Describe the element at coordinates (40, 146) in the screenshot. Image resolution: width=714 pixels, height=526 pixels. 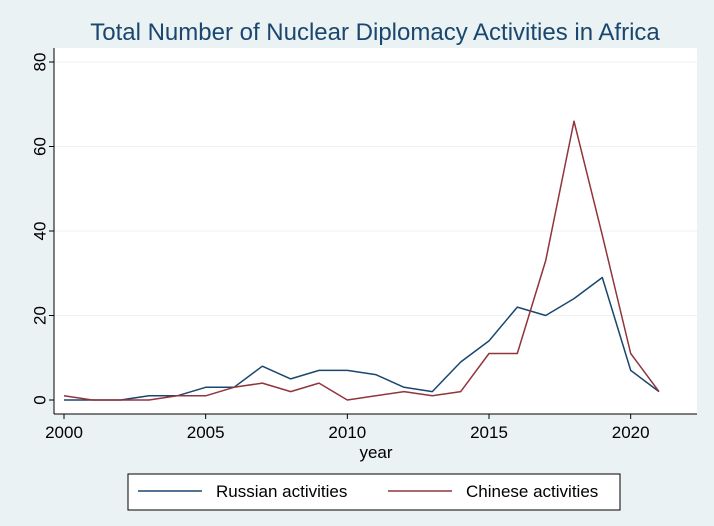
I see `y-tick-label: 60` at that location.